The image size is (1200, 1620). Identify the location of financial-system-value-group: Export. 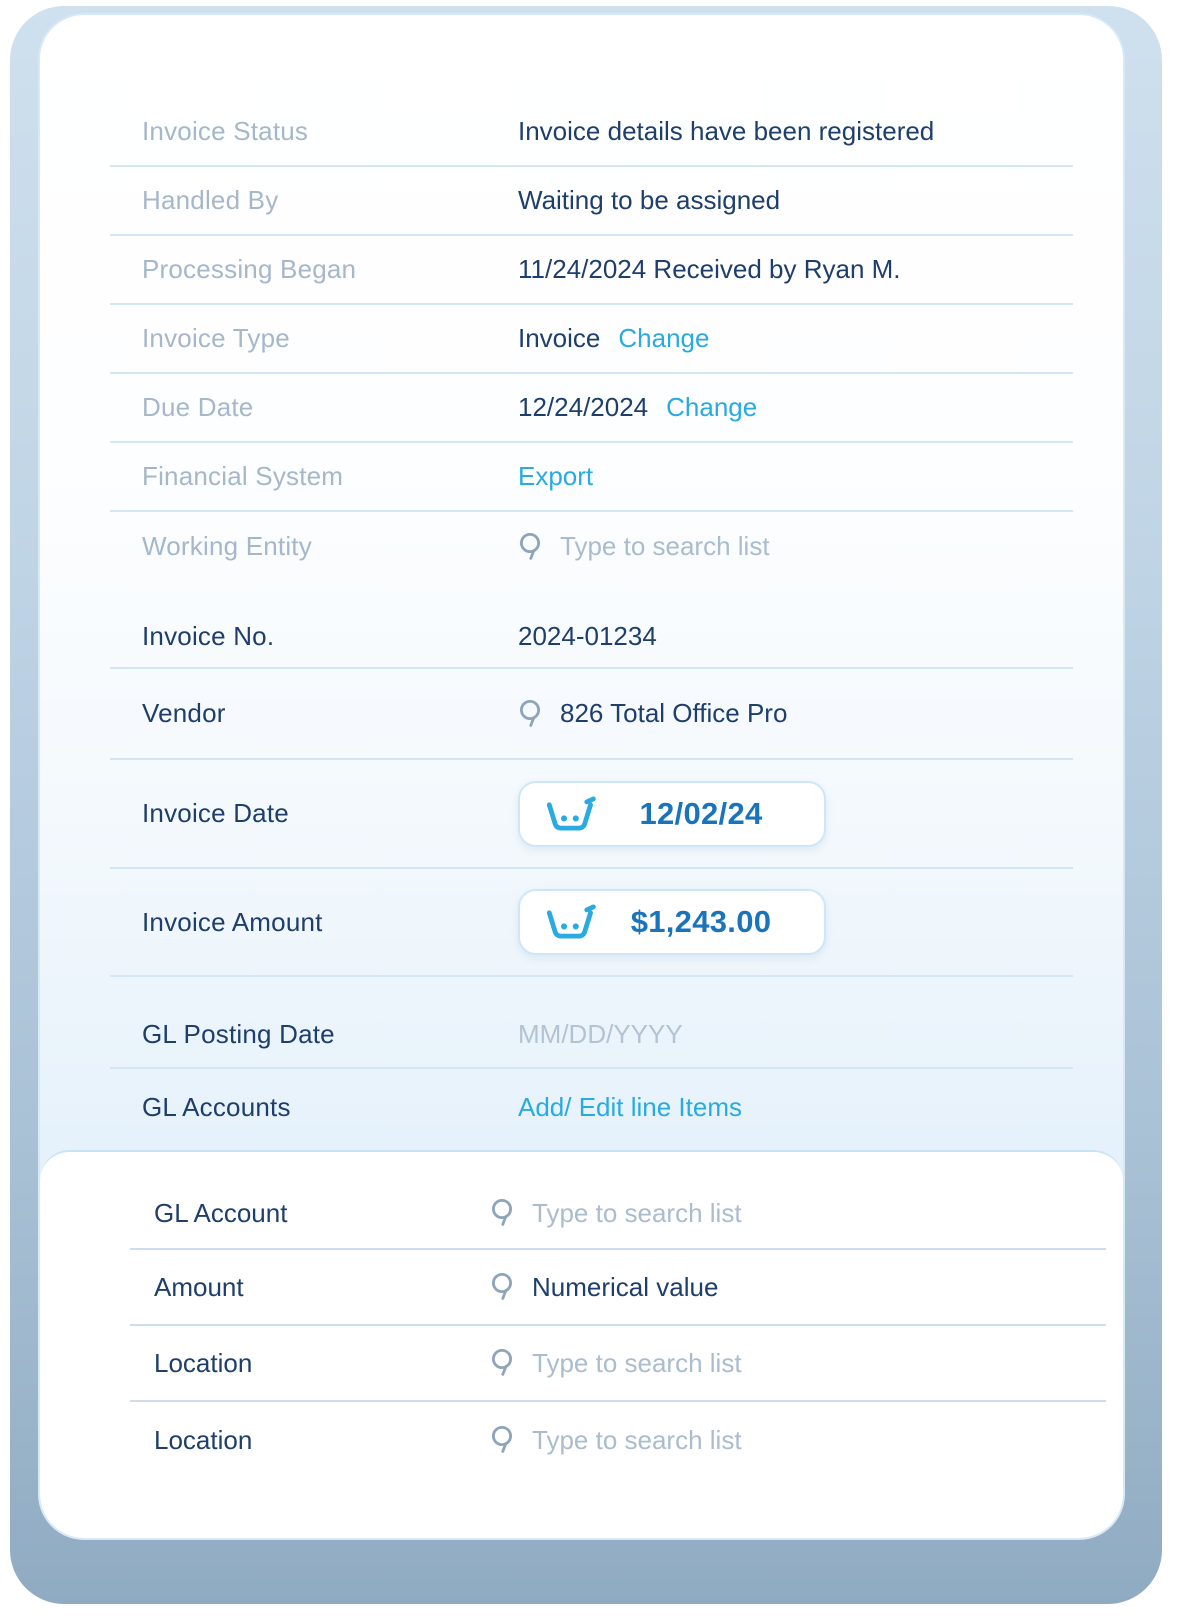
(555, 476).